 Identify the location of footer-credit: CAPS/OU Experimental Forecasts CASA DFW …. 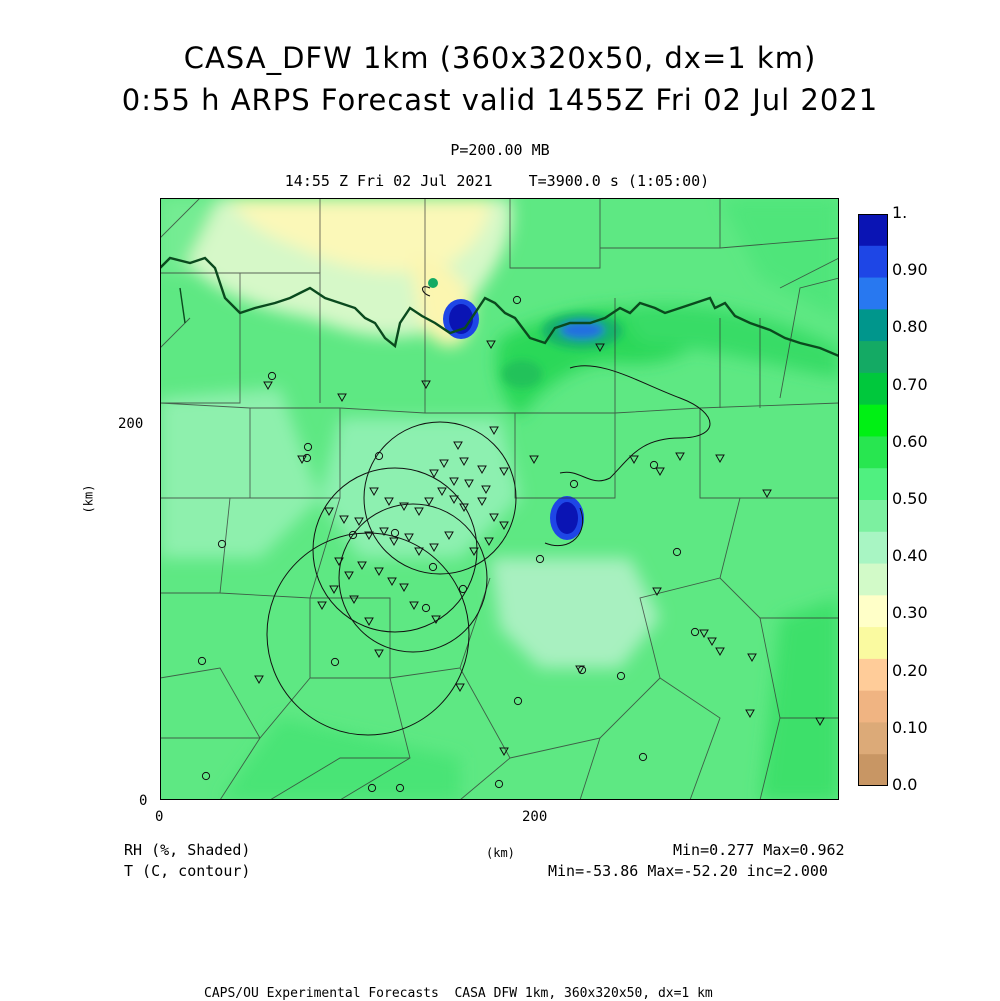
(458, 993).